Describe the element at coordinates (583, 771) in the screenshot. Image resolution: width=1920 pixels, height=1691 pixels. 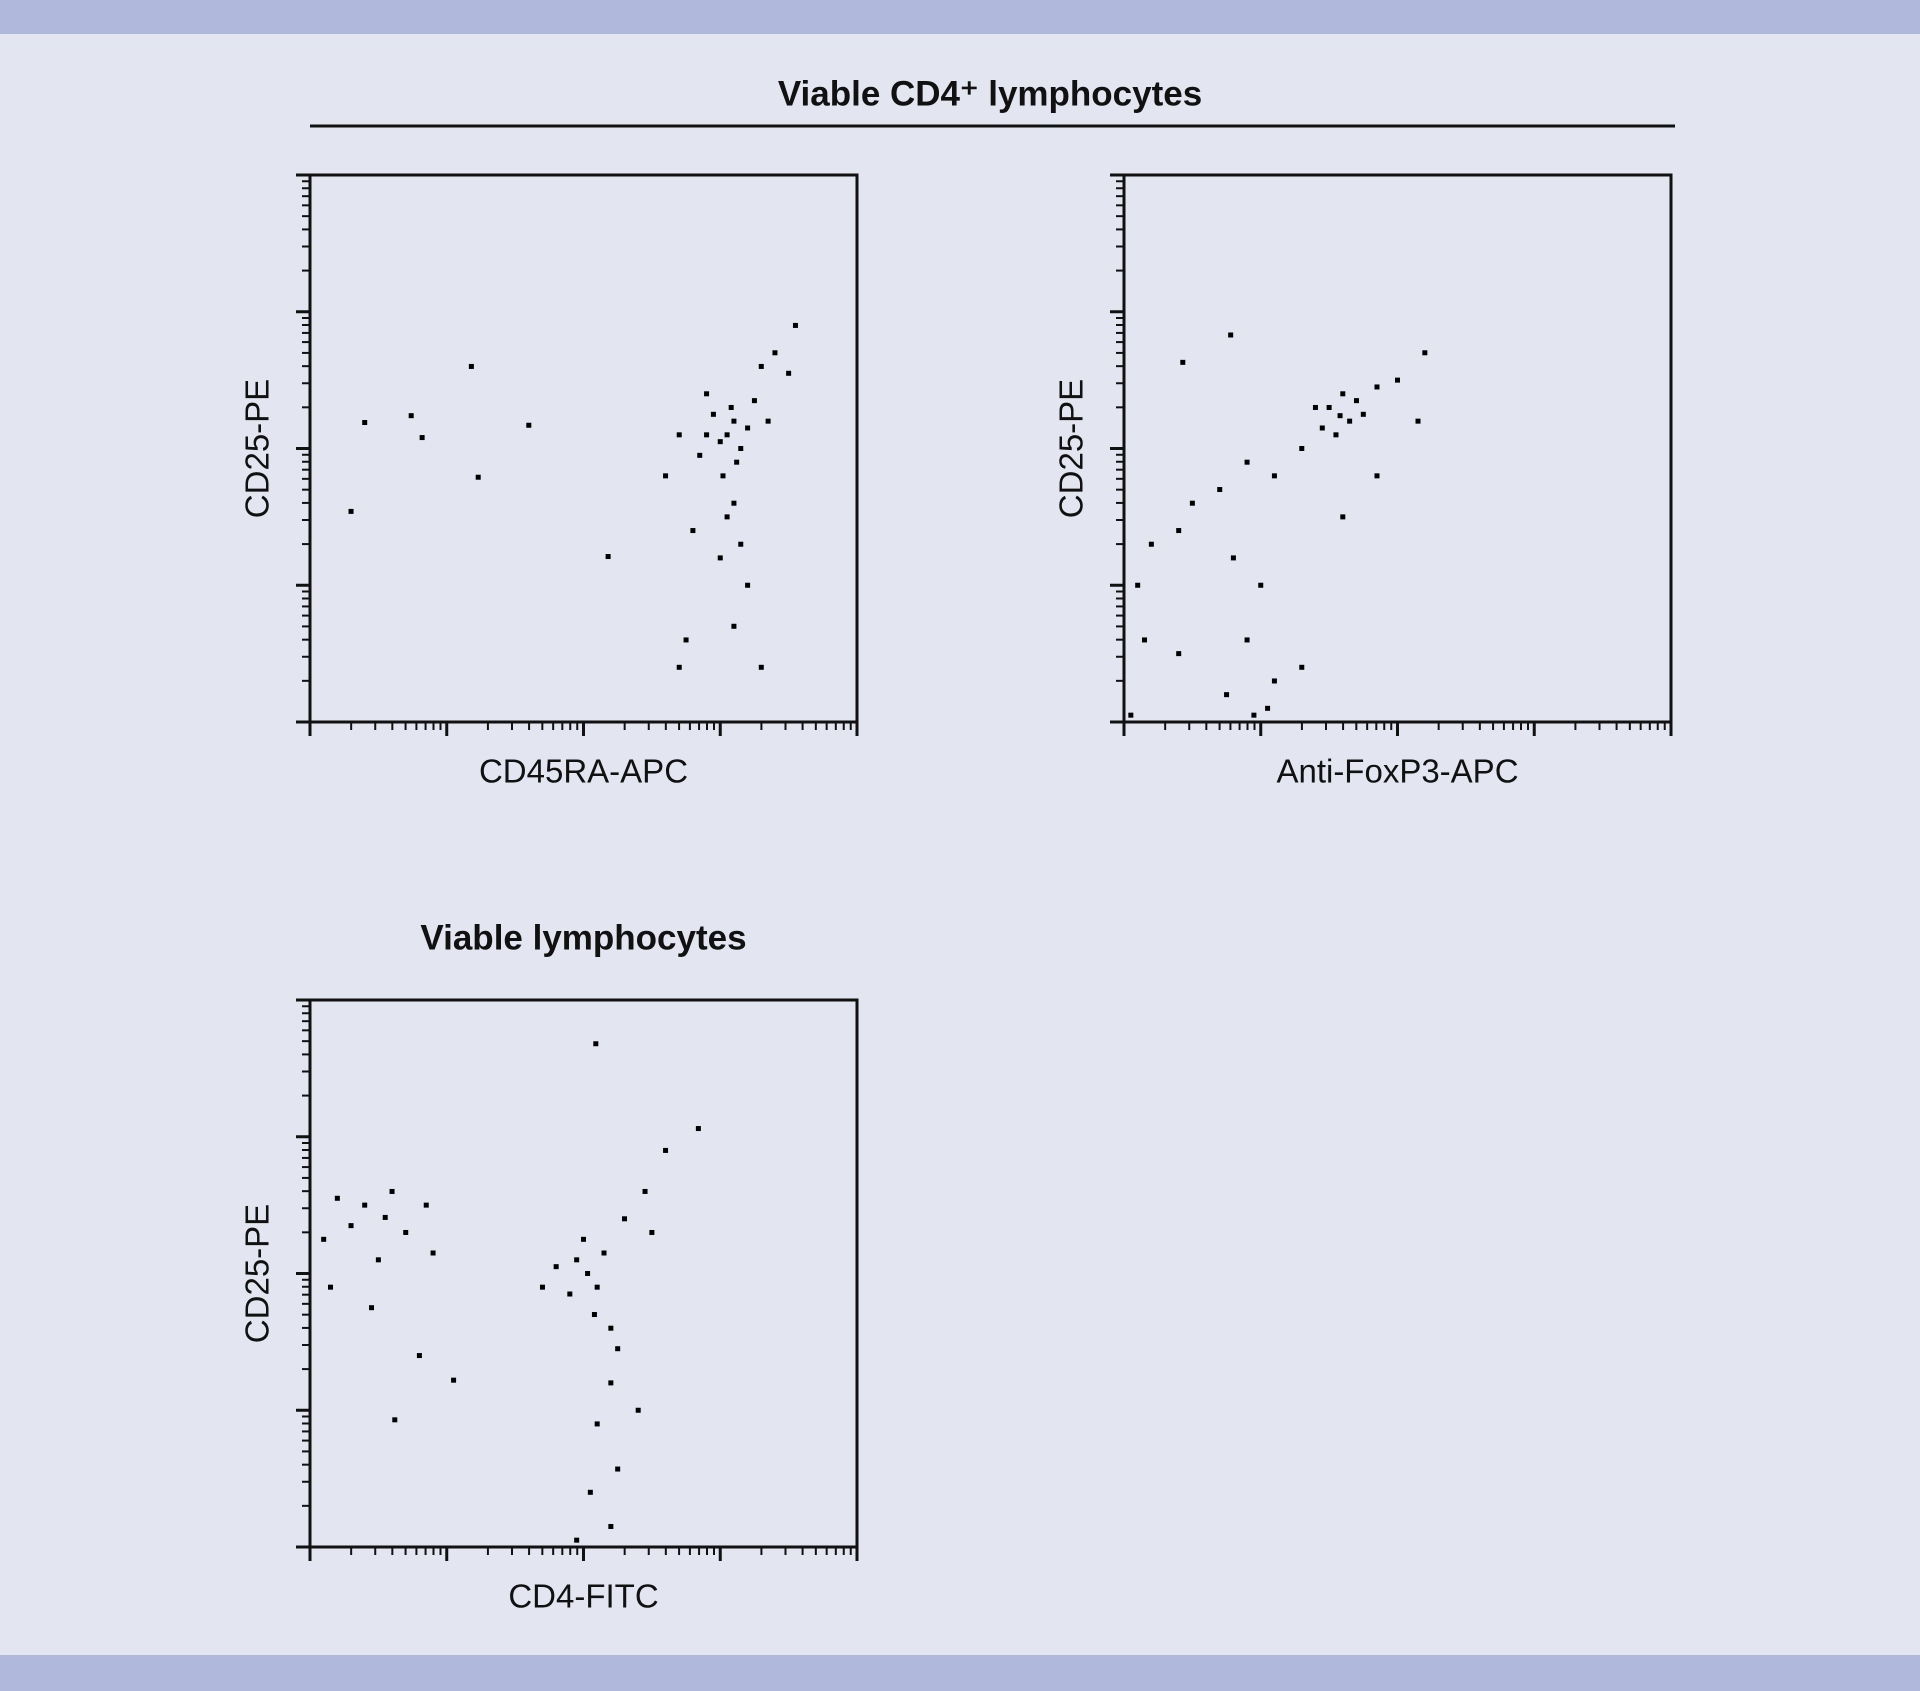
I see `x-axis-label: CD45RA-APC` at that location.